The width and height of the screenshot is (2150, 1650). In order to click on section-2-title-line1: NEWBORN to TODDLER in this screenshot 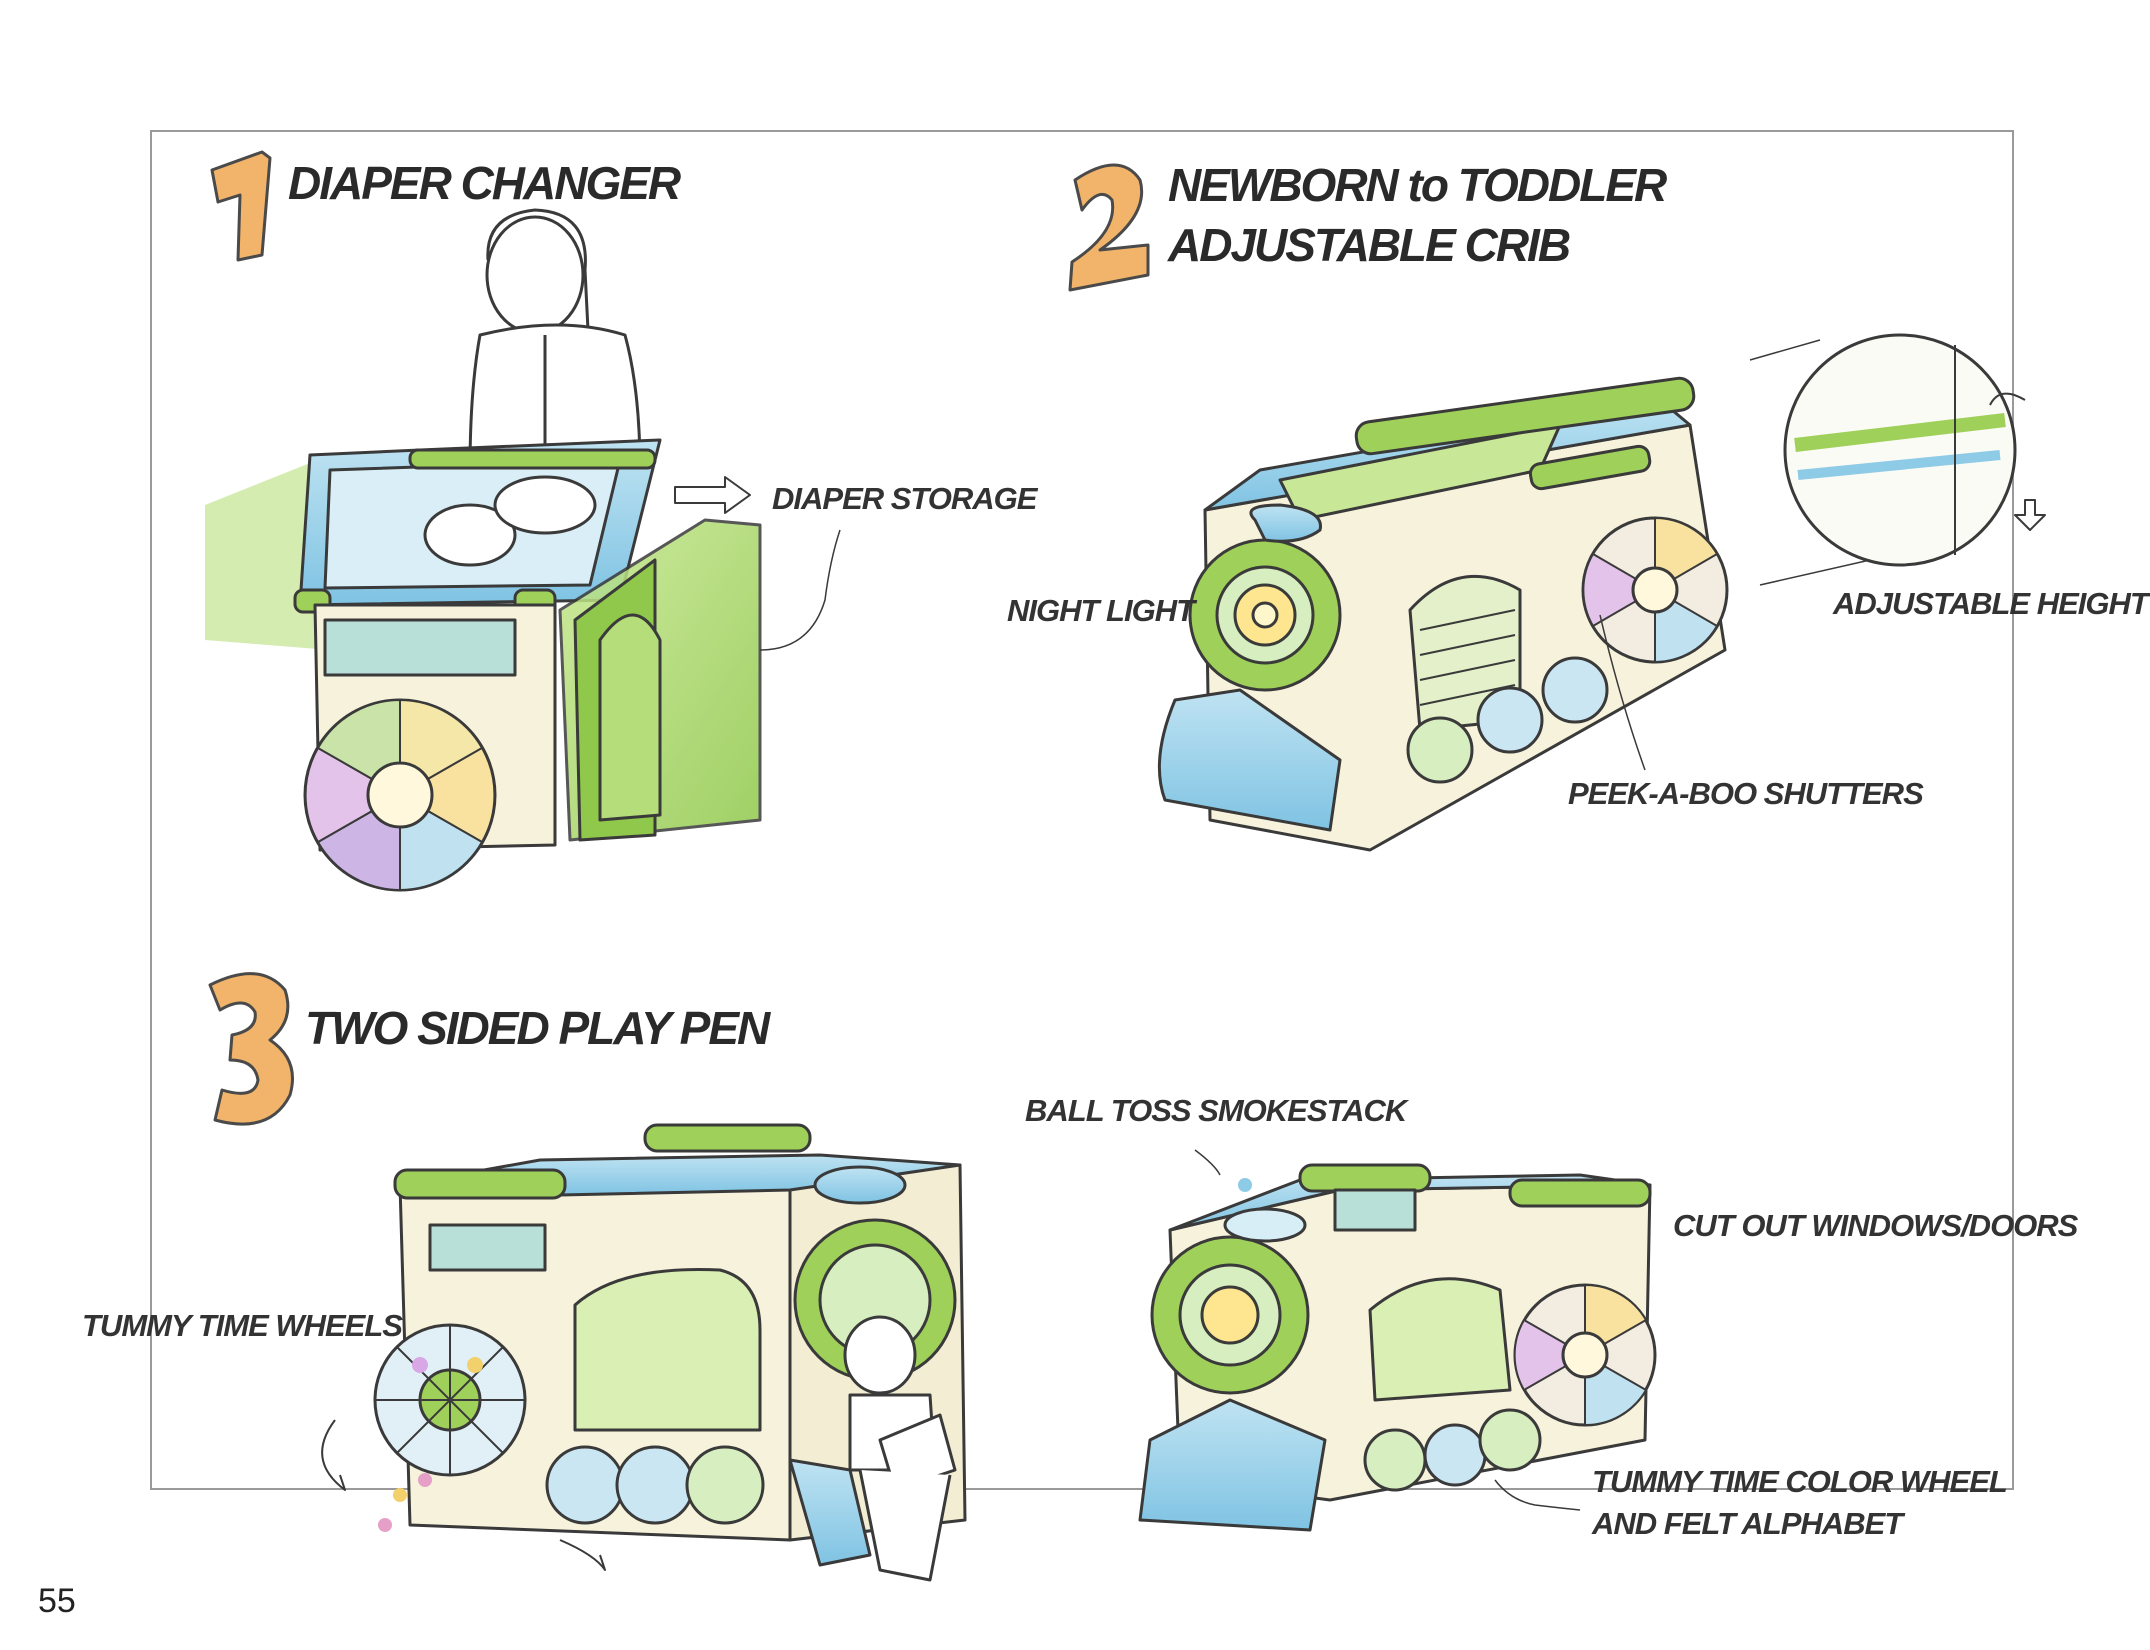, I will do `click(1417, 185)`.